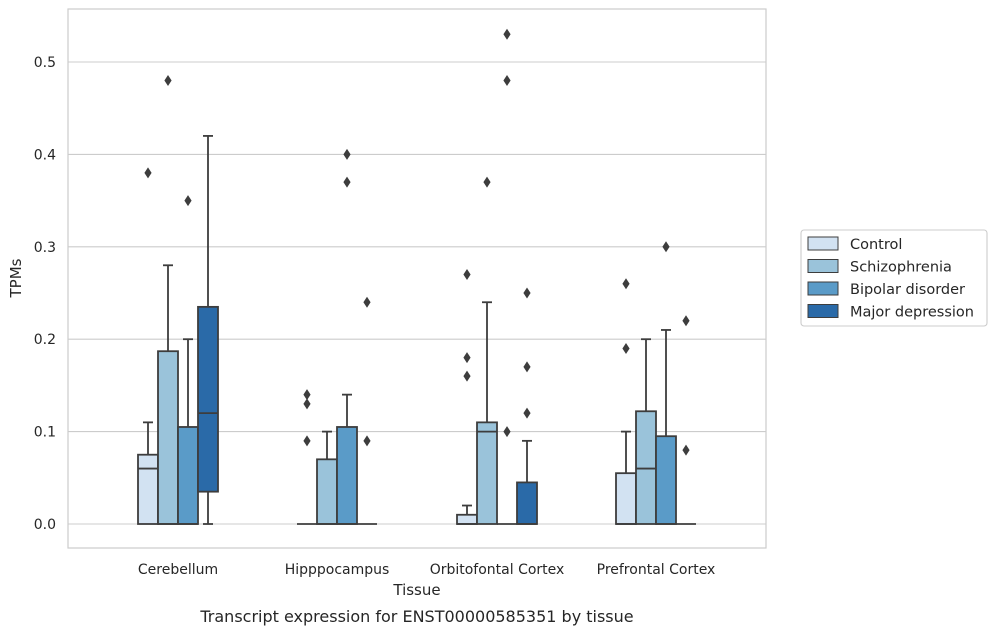  What do you see at coordinates (45, 525) in the screenshot?
I see `y-tick-label: 0.0` at bounding box center [45, 525].